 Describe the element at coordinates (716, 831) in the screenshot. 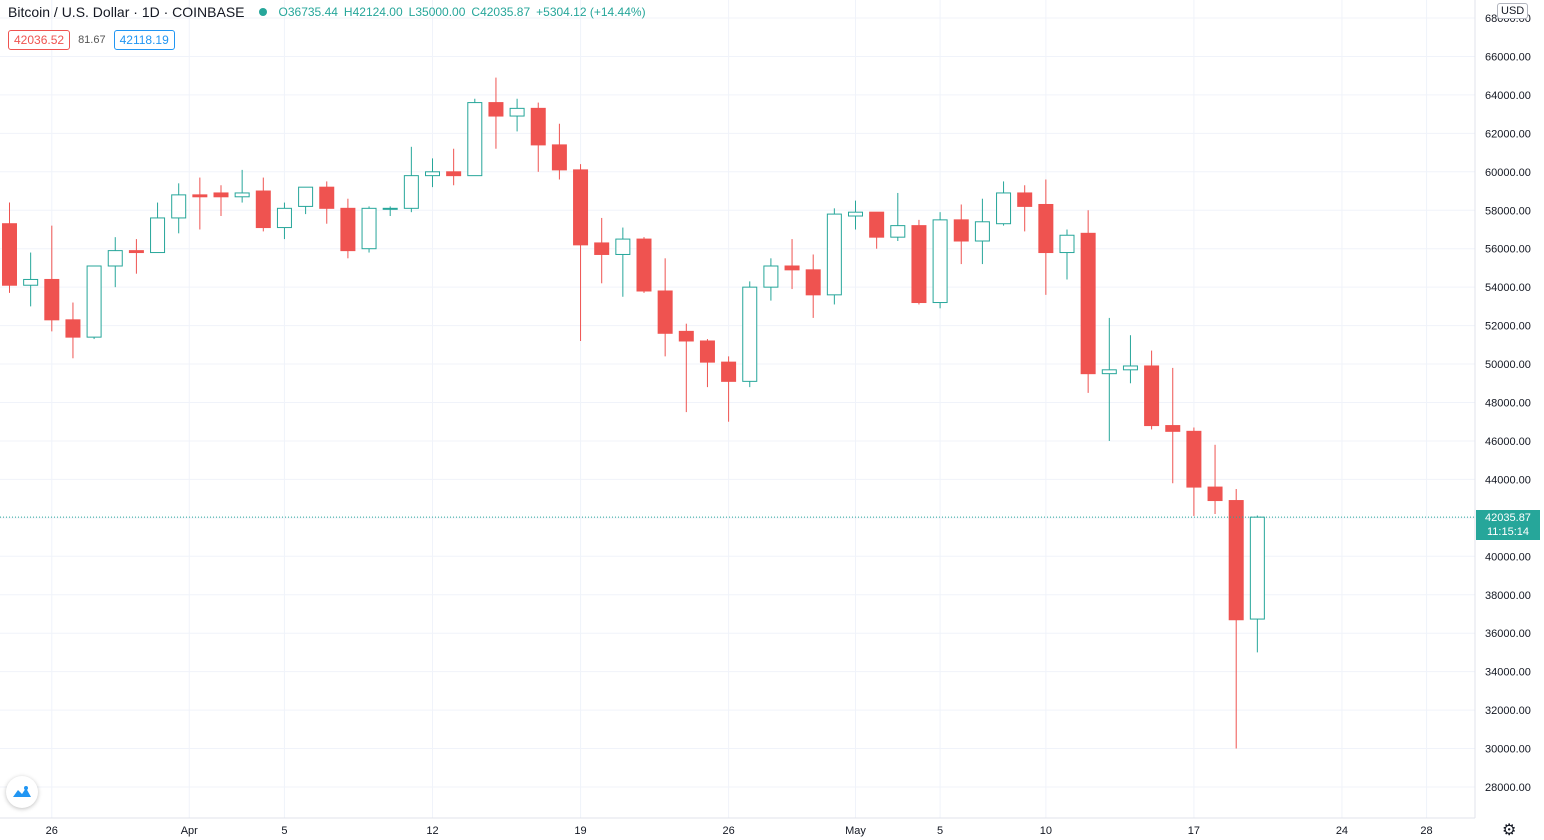

I see `time-axis: 2226Apr5121926May510172428` at that location.